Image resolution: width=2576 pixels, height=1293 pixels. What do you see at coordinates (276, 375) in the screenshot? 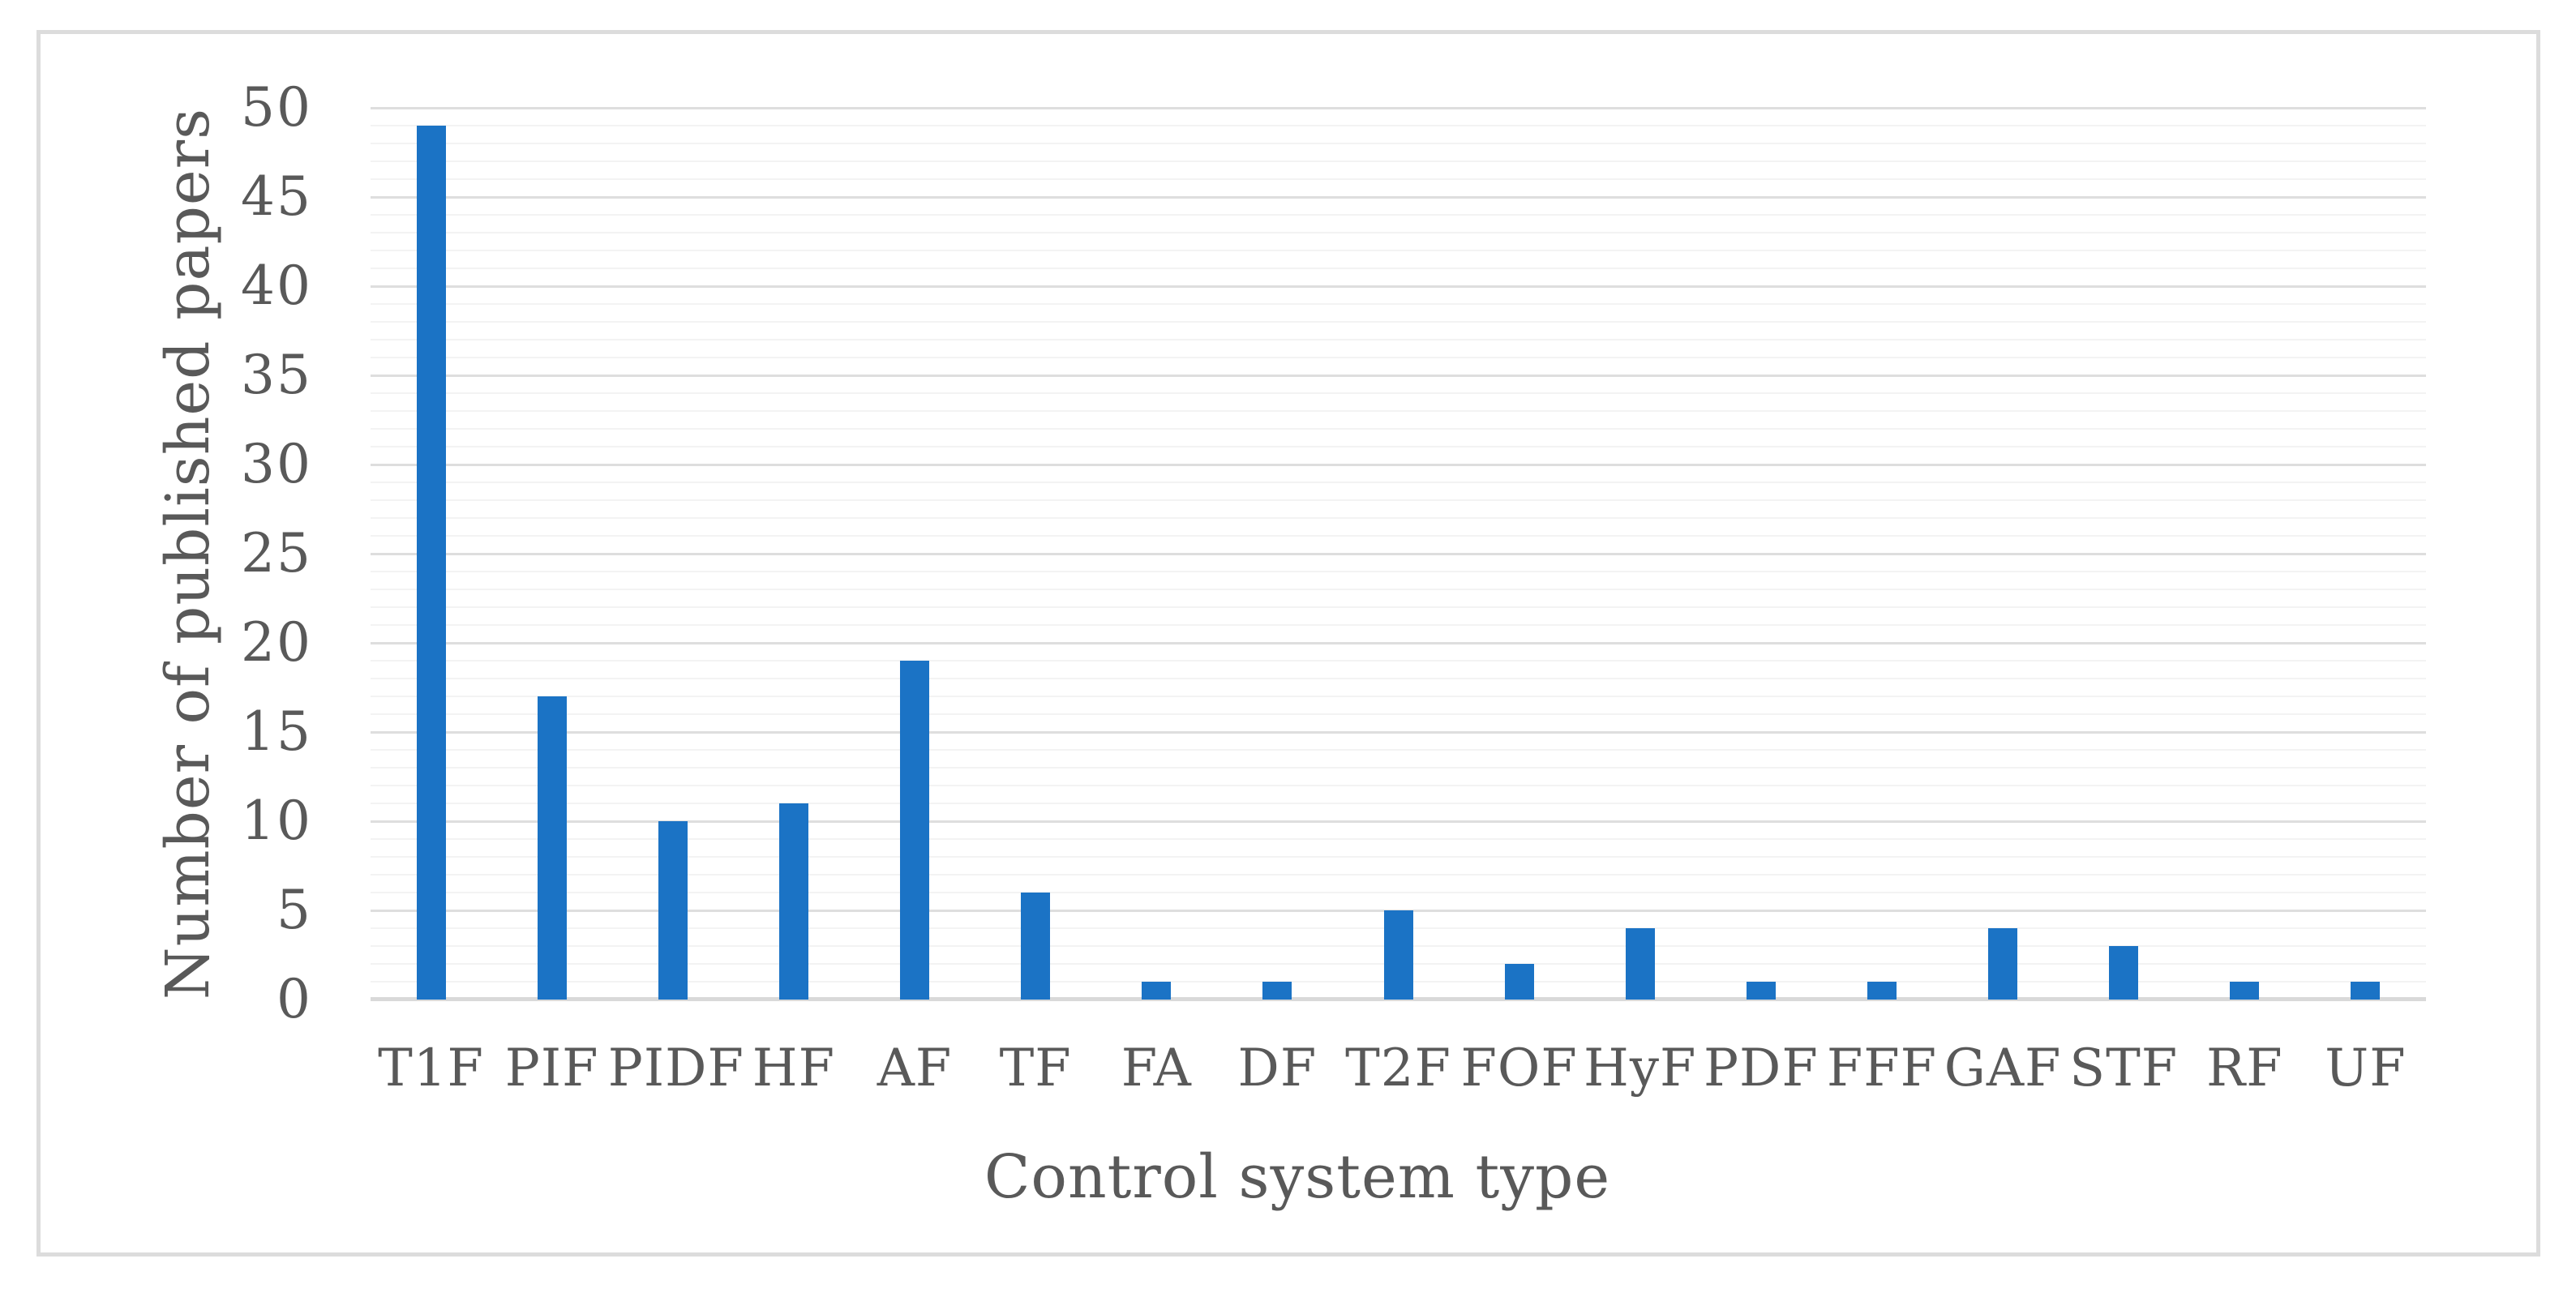
I see `y-tick-label-35: 35` at bounding box center [276, 375].